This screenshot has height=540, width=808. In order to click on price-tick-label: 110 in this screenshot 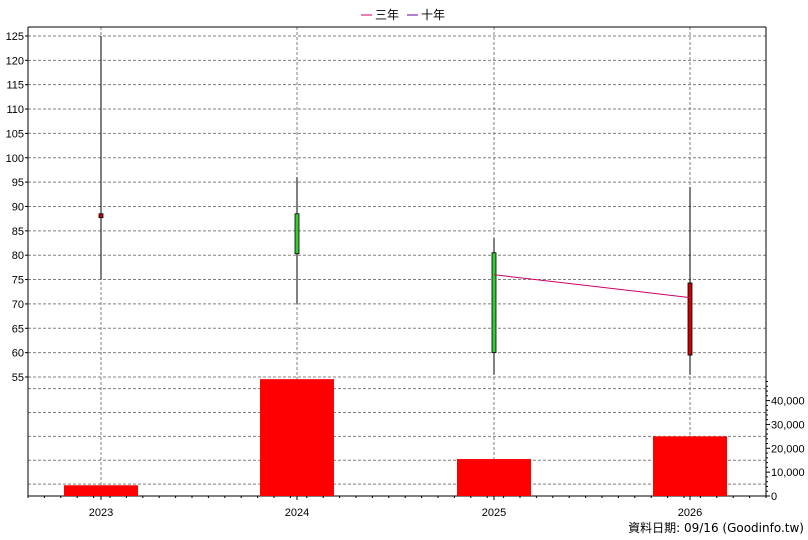, I will do `click(15, 110)`.